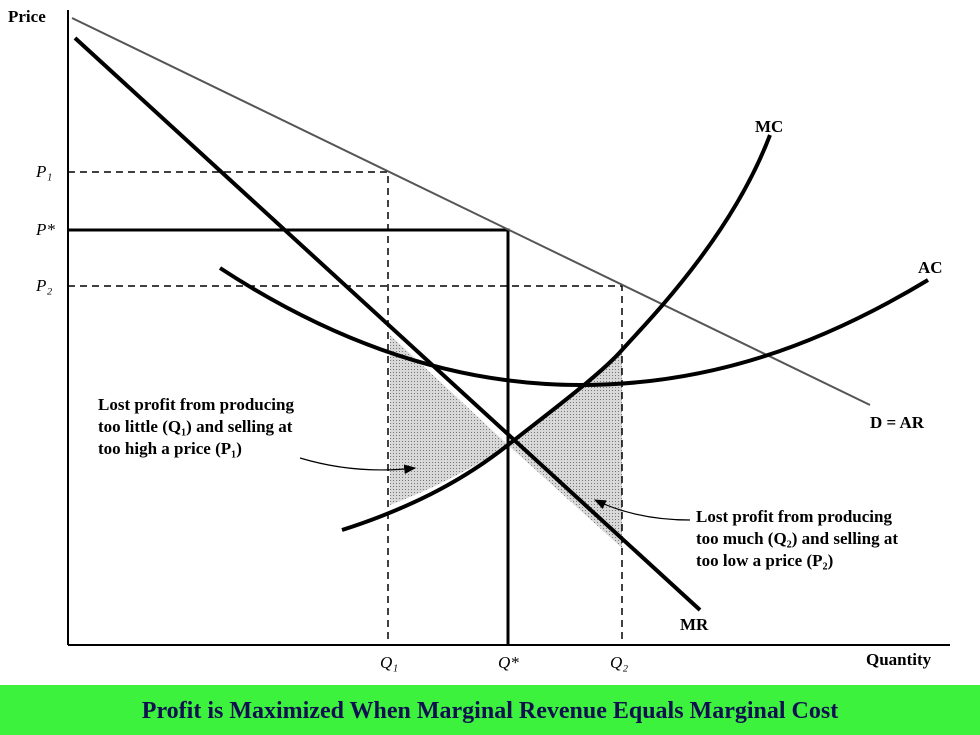 The image size is (980, 735). I want to click on price-label: P₂, so click(43, 285).